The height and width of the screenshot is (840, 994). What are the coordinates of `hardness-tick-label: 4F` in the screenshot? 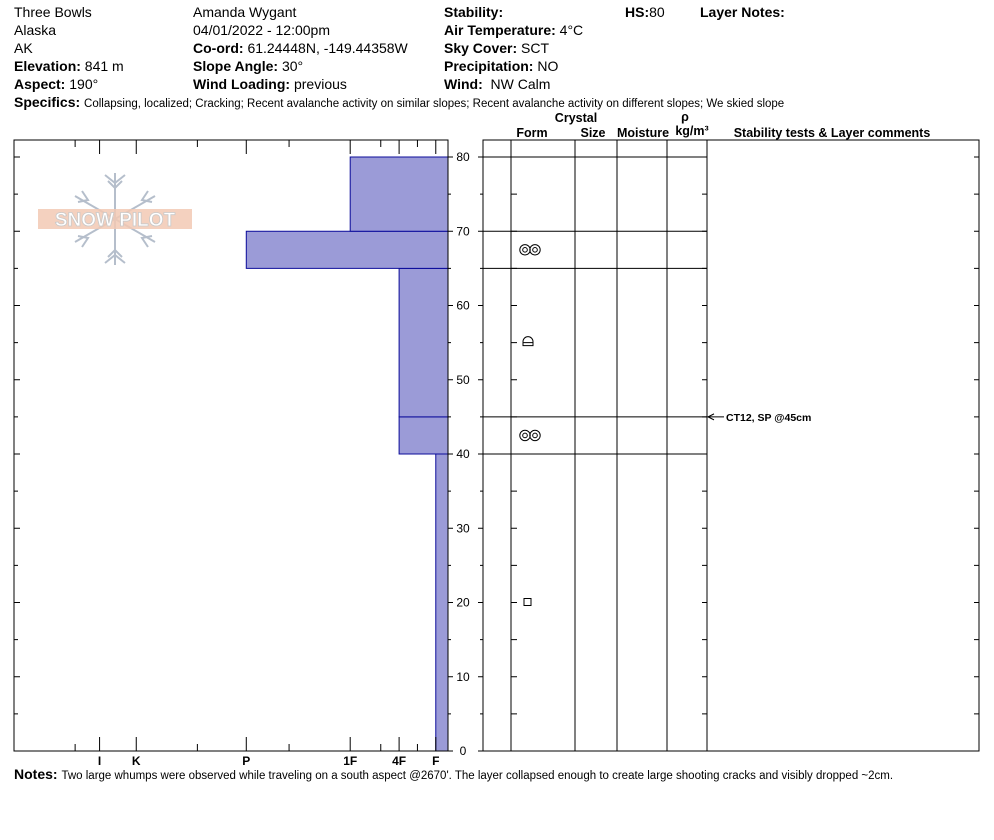 It's located at (399, 761).